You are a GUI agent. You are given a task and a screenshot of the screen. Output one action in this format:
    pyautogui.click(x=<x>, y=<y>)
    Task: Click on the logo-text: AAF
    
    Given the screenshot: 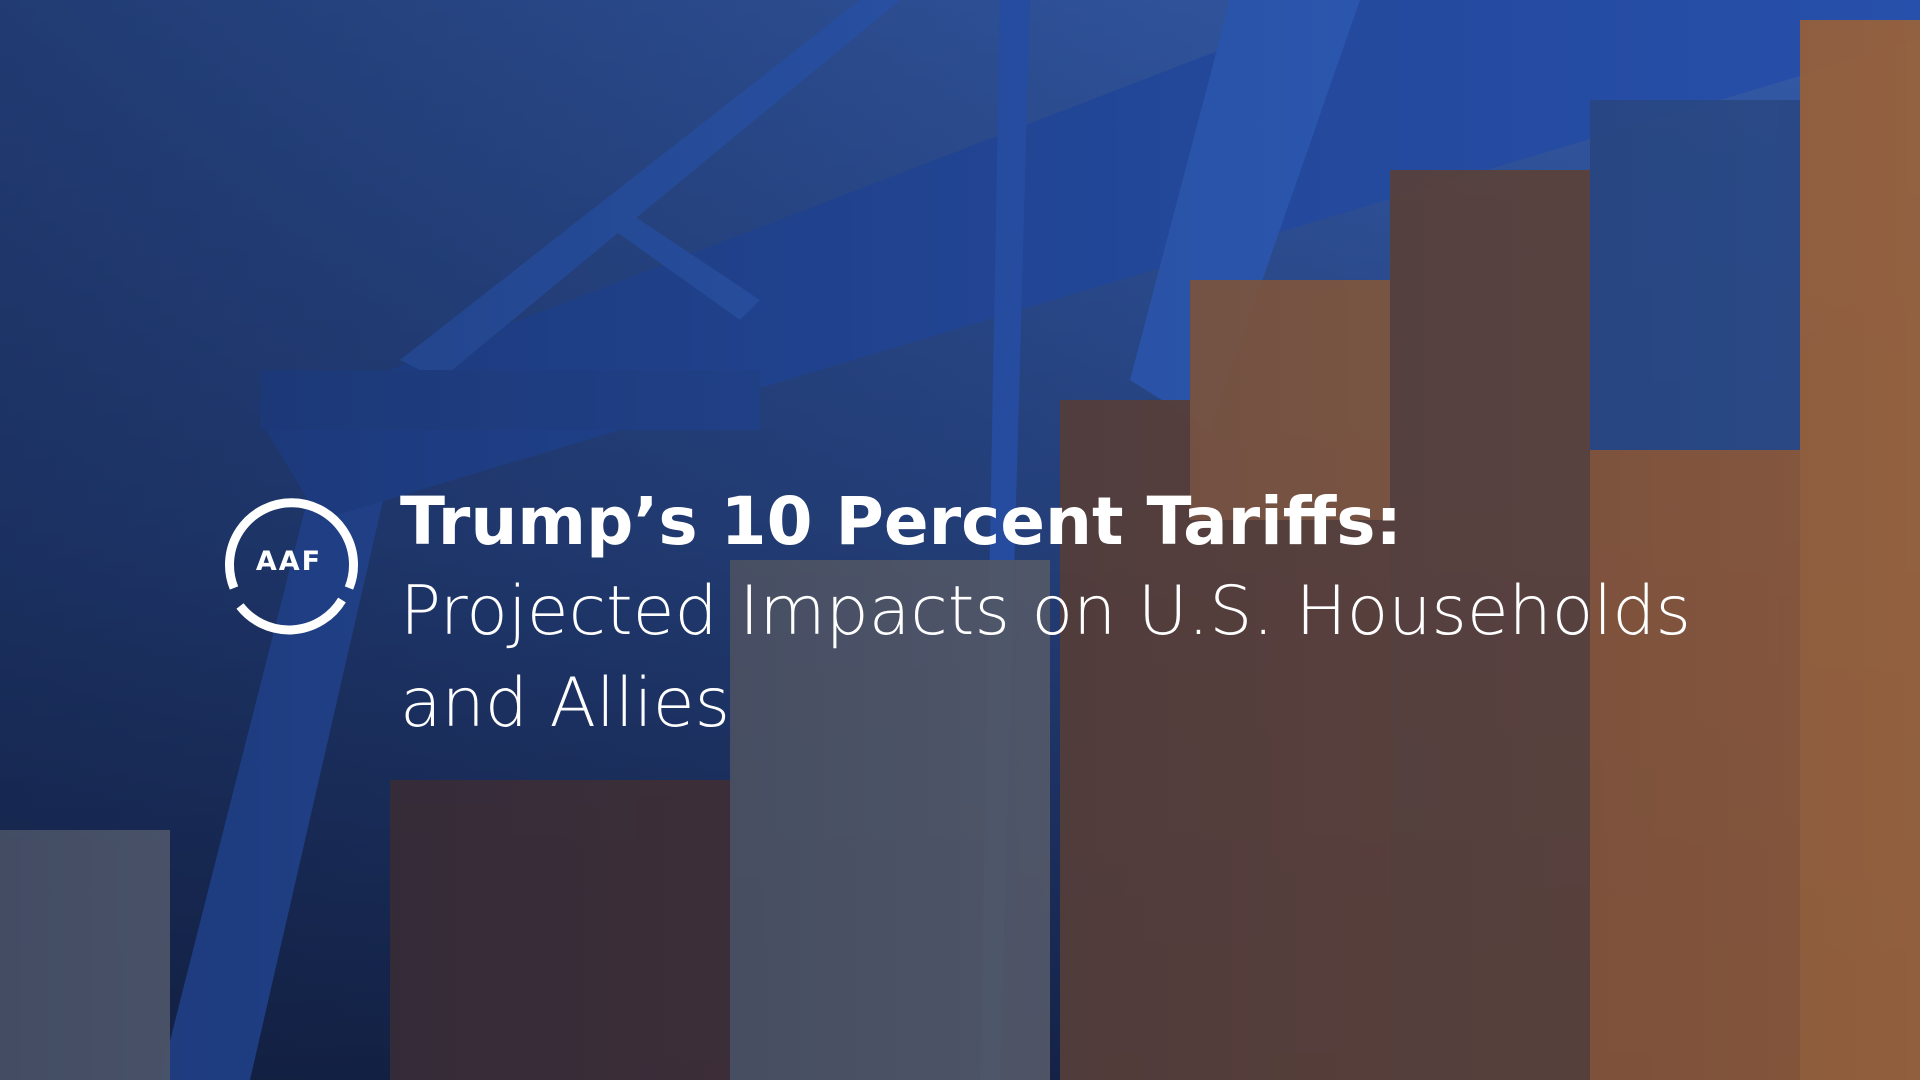 What is the action you would take?
    pyautogui.click(x=289, y=561)
    